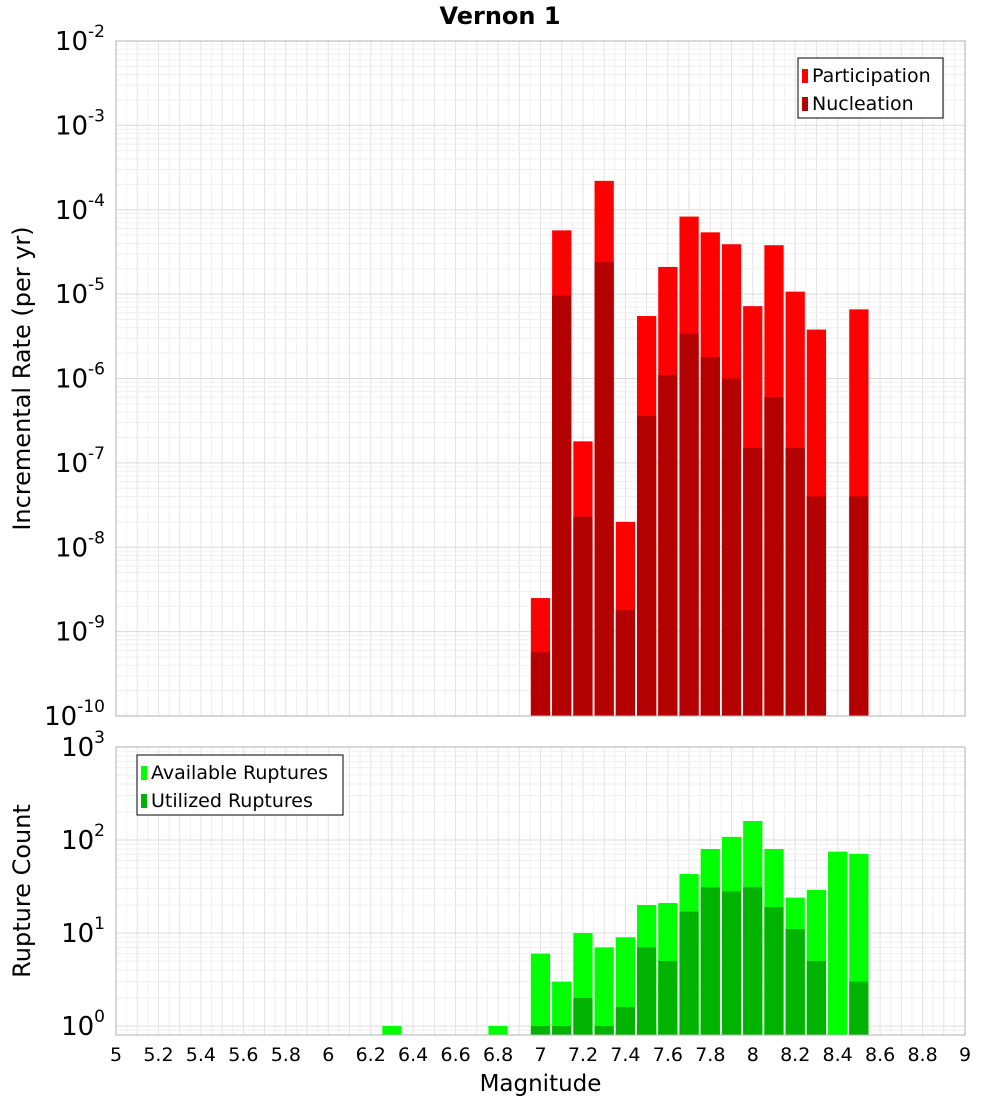 This screenshot has width=1000, height=1104. What do you see at coordinates (116, 1055) in the screenshot?
I see `x-tick-label: 5` at bounding box center [116, 1055].